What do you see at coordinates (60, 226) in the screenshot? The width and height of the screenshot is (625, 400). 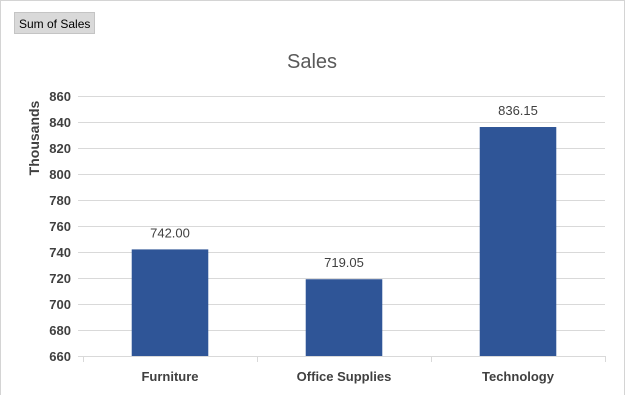 I see `y-tick-label: 760` at bounding box center [60, 226].